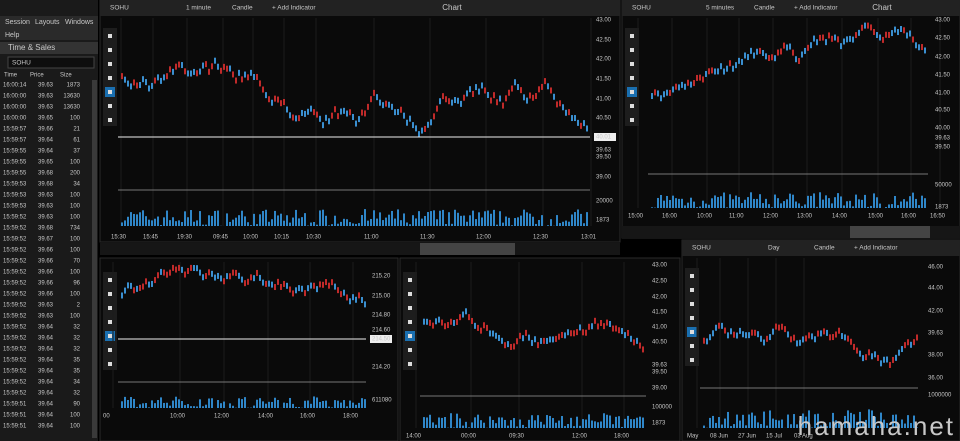 The height and width of the screenshot is (441, 960). I want to click on y-tick-label: 38.00, so click(936, 356).